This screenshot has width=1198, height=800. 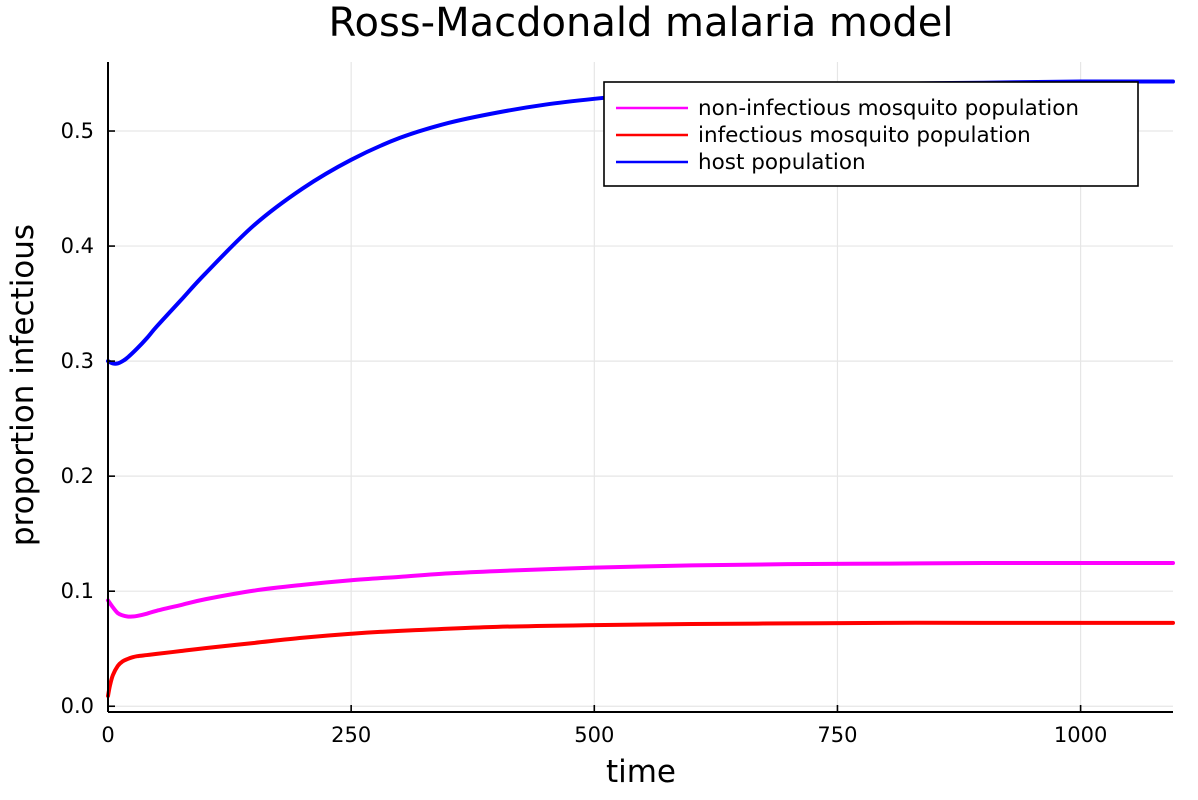 I want to click on chart-title: Ross-Macdonald malaria model, so click(x=641, y=23).